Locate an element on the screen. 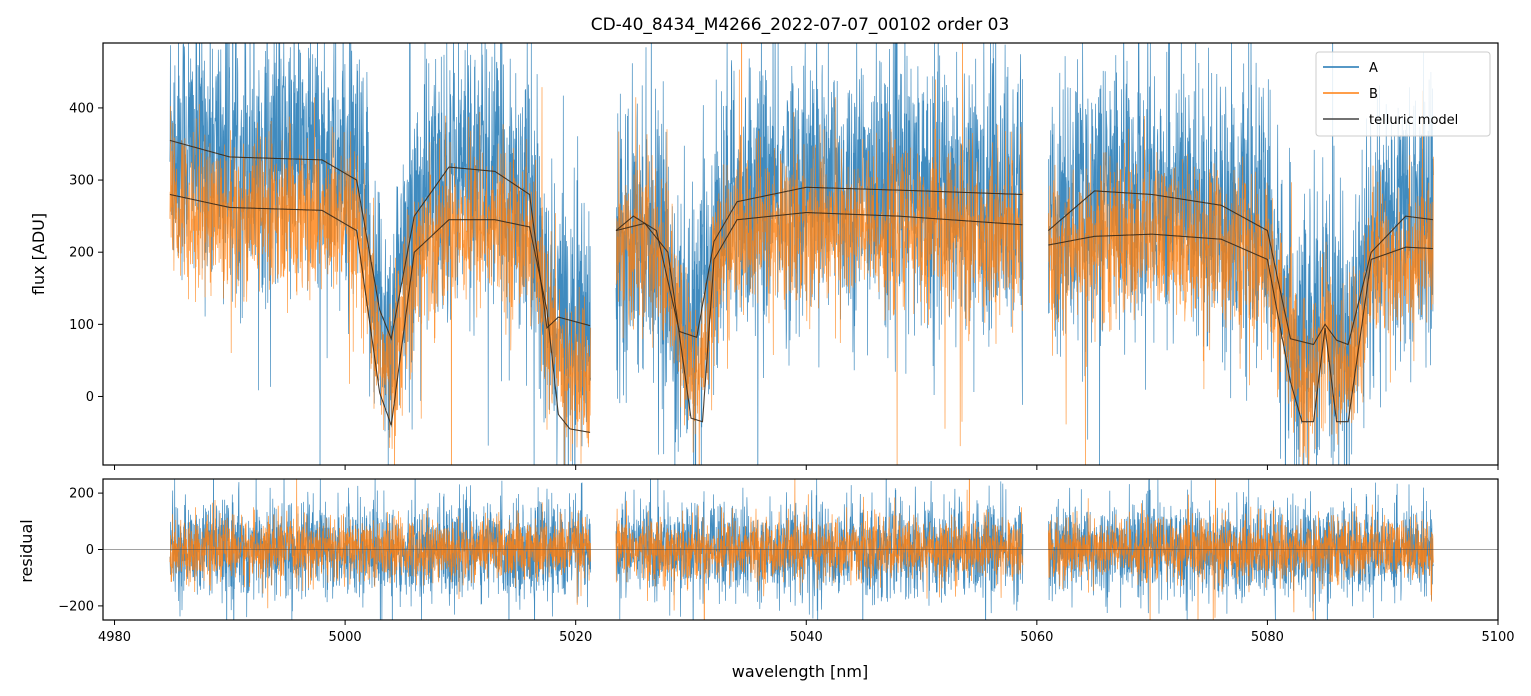 The width and height of the screenshot is (1531, 696). legend-label-telluric: telluric model is located at coordinates (1413, 120).